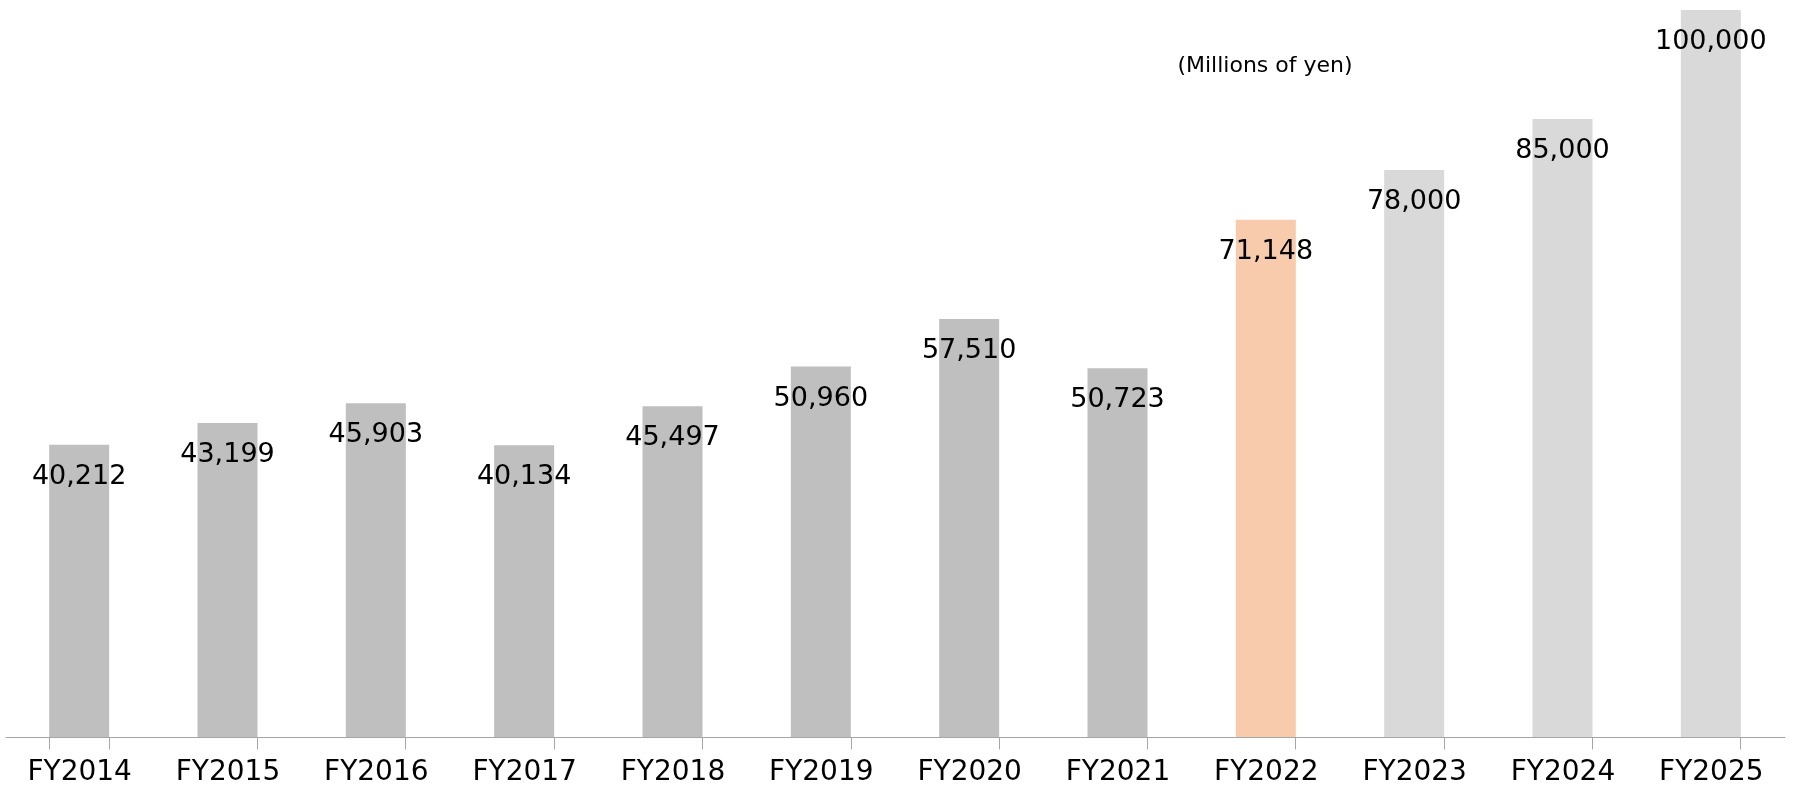 This screenshot has width=1801, height=800. Describe the element at coordinates (1711, 770) in the screenshot. I see `x-tick-label: FY2025` at that location.